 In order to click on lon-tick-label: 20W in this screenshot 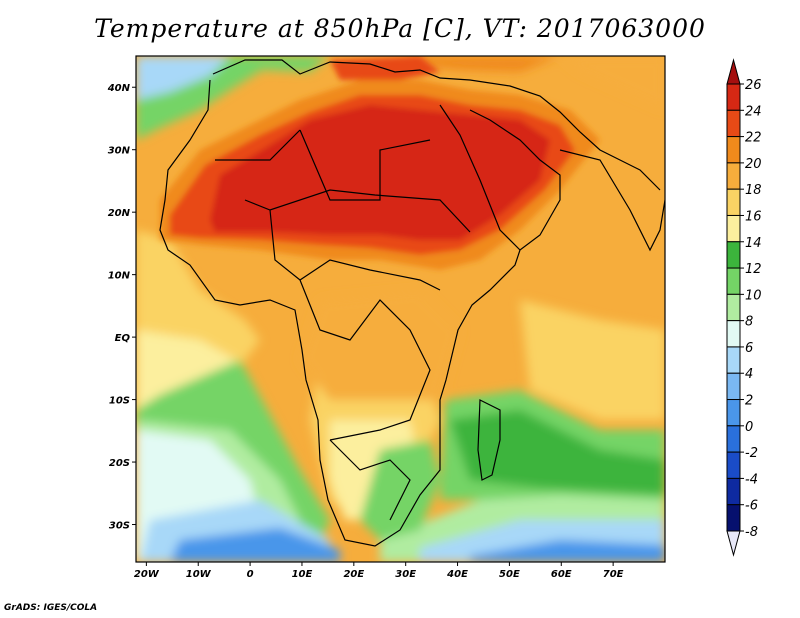, I will do `click(147, 574)`.